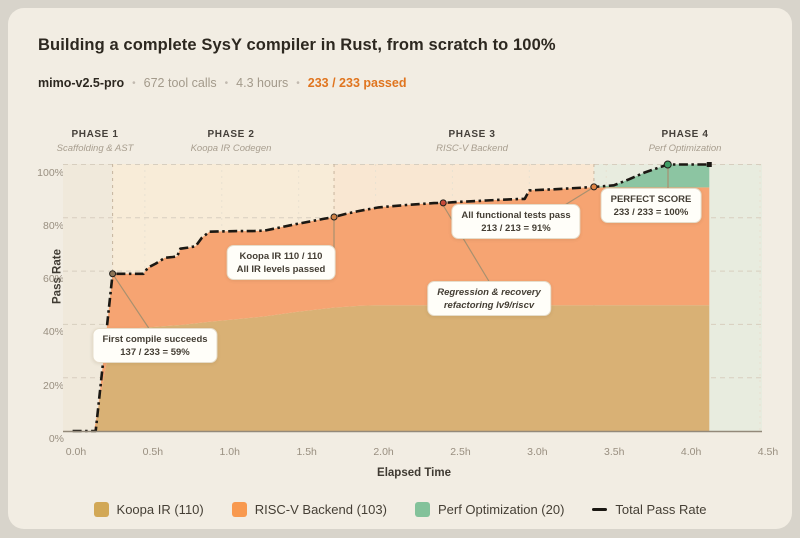 The height and width of the screenshot is (538, 800). I want to click on x-tick-label: 0.5h, so click(153, 452).